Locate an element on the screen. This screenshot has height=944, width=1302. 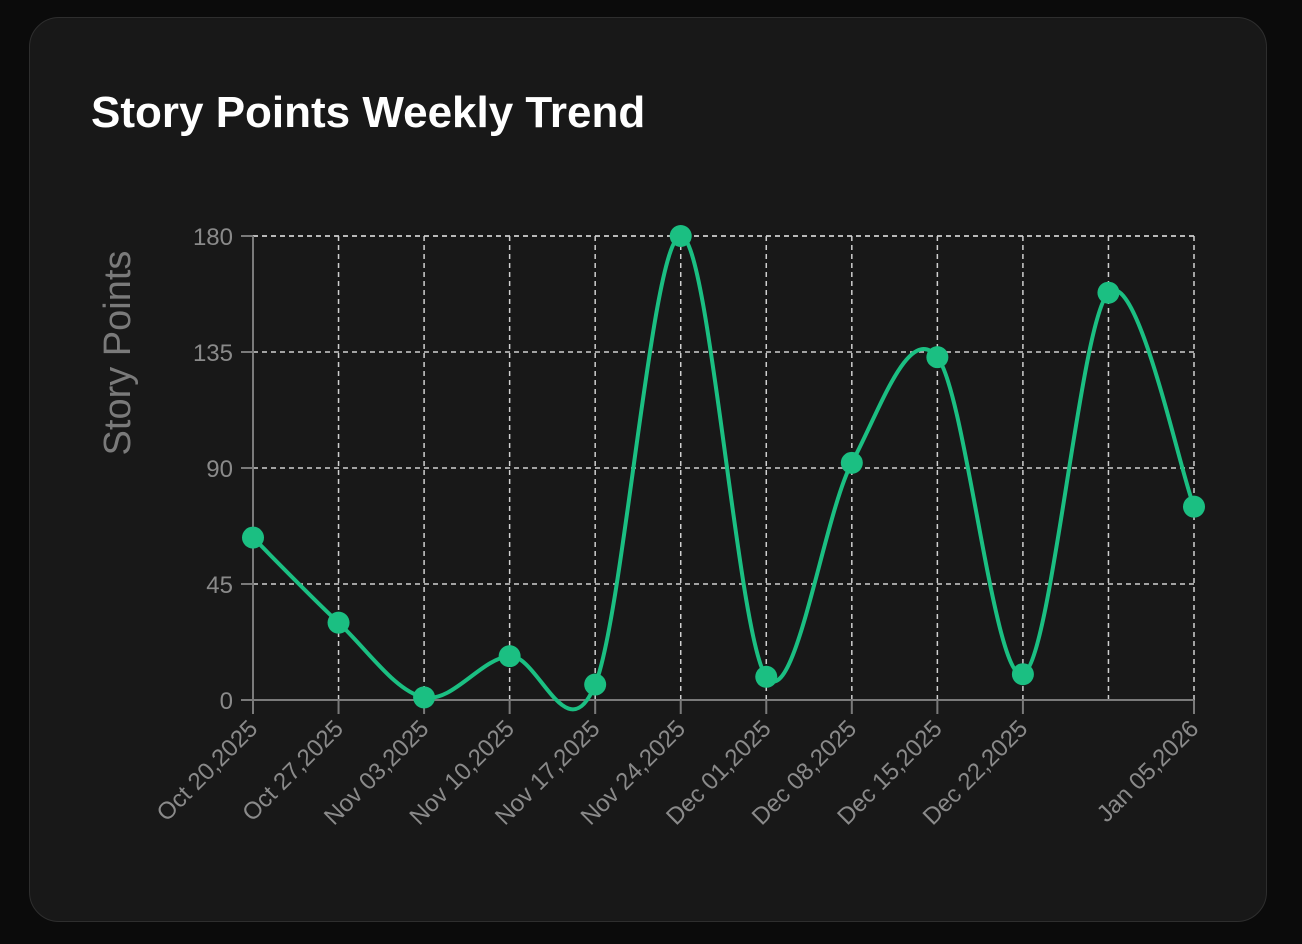
chart-title: Story Points Weekly Trend is located at coordinates (368, 112).